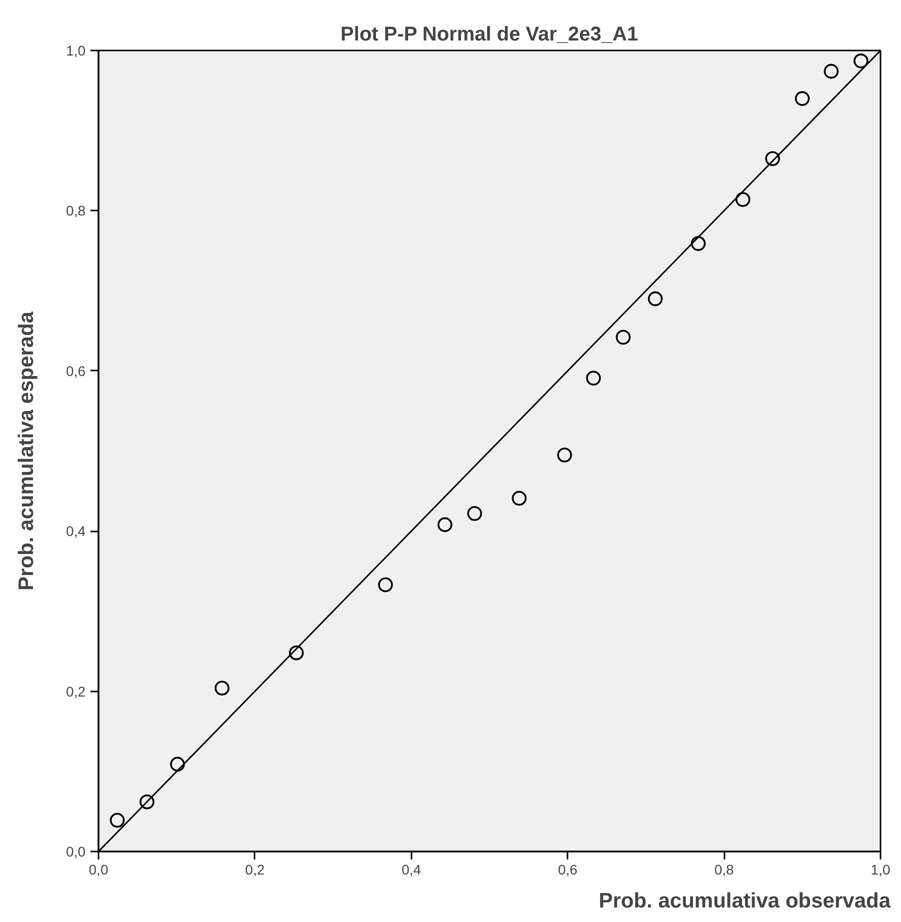 This screenshot has height=922, width=901. What do you see at coordinates (255, 870) in the screenshot?
I see `x-tick-label: 0,2` at bounding box center [255, 870].